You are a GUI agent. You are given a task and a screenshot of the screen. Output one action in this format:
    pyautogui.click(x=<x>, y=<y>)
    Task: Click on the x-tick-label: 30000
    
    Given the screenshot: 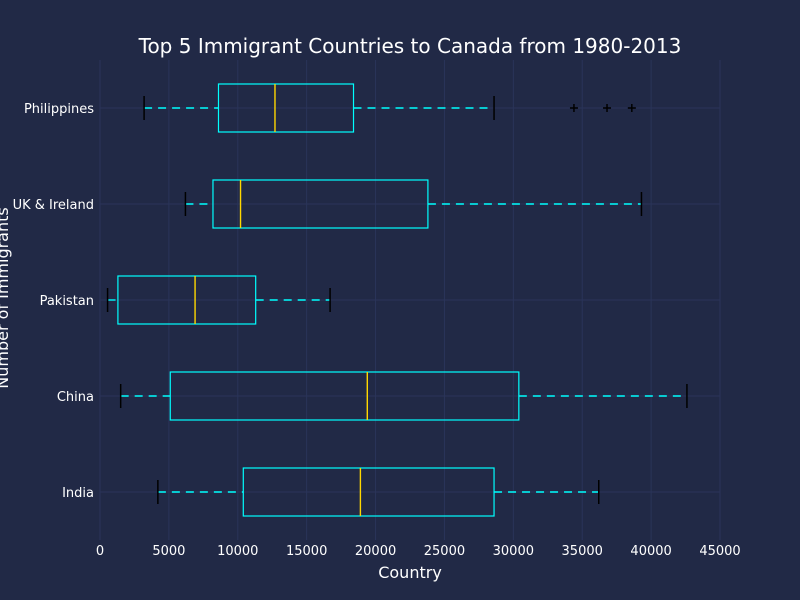 What is the action you would take?
    pyautogui.click(x=513, y=551)
    